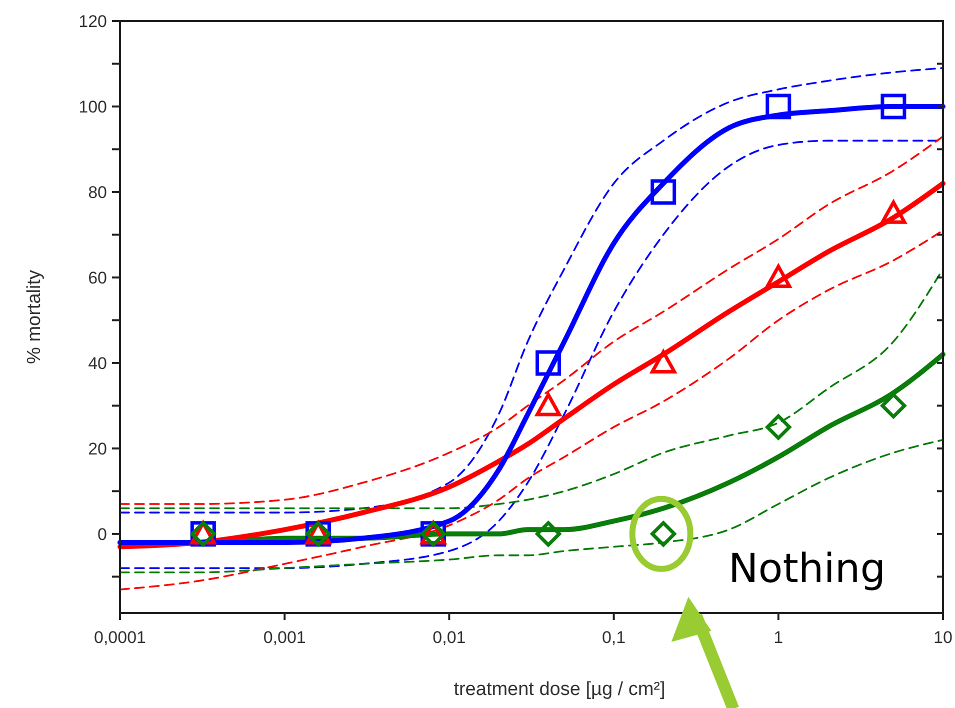 Image resolution: width=955 pixels, height=708 pixels. I want to click on x-tick-label: 1, so click(779, 637).